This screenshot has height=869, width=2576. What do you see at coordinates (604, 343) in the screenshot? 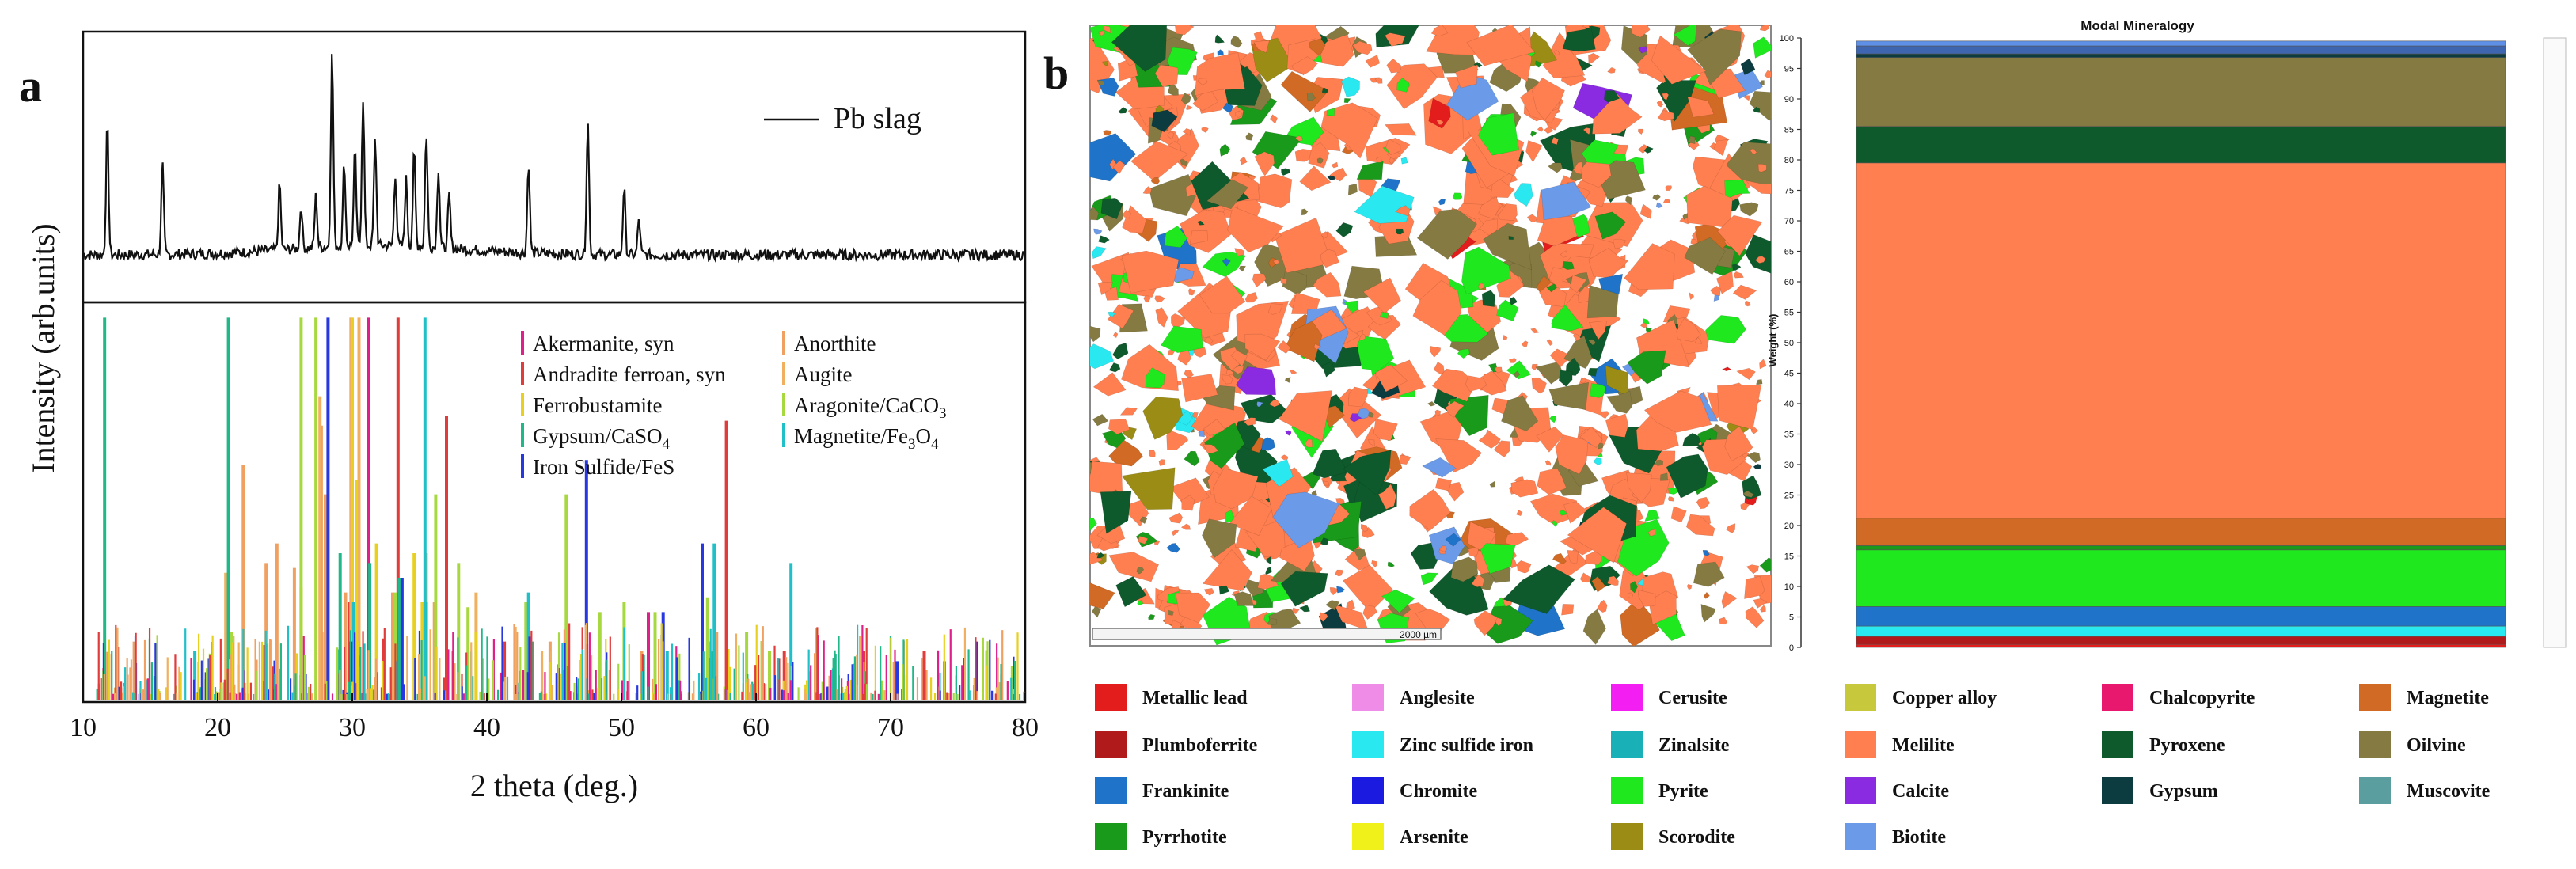
I see `akermanite-legend-label: Akermanite, syn` at bounding box center [604, 343].